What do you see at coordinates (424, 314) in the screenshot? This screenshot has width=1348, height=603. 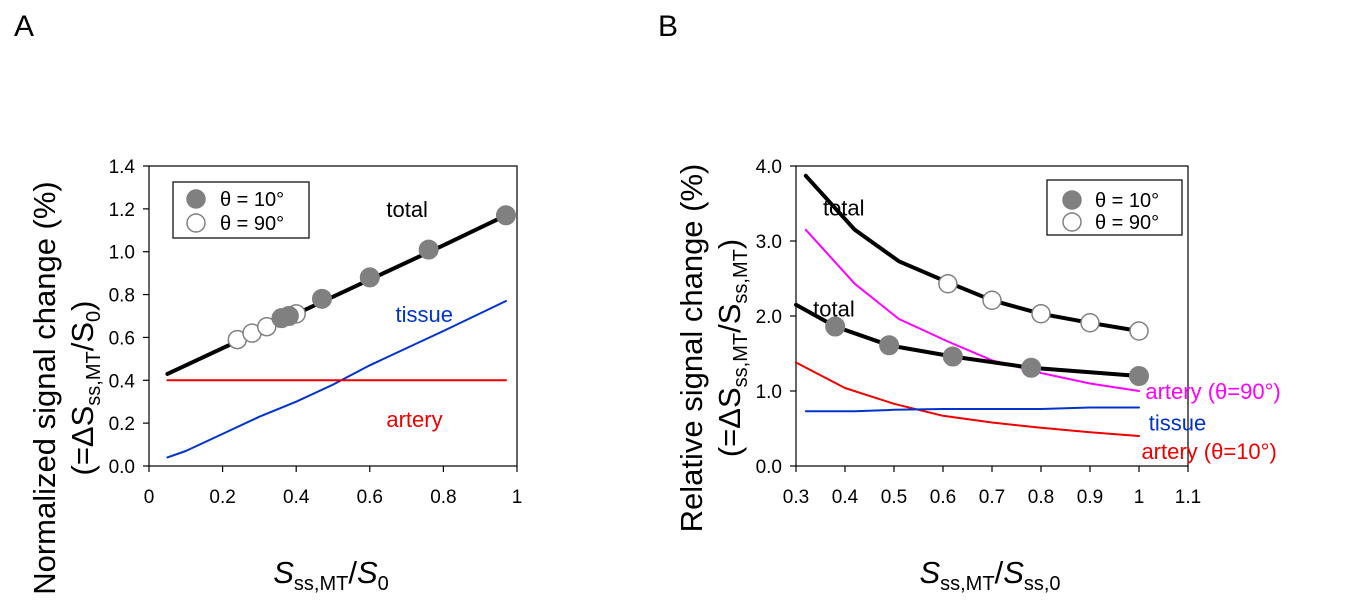 I see `panel-a-annotation-tissue: tissue` at bounding box center [424, 314].